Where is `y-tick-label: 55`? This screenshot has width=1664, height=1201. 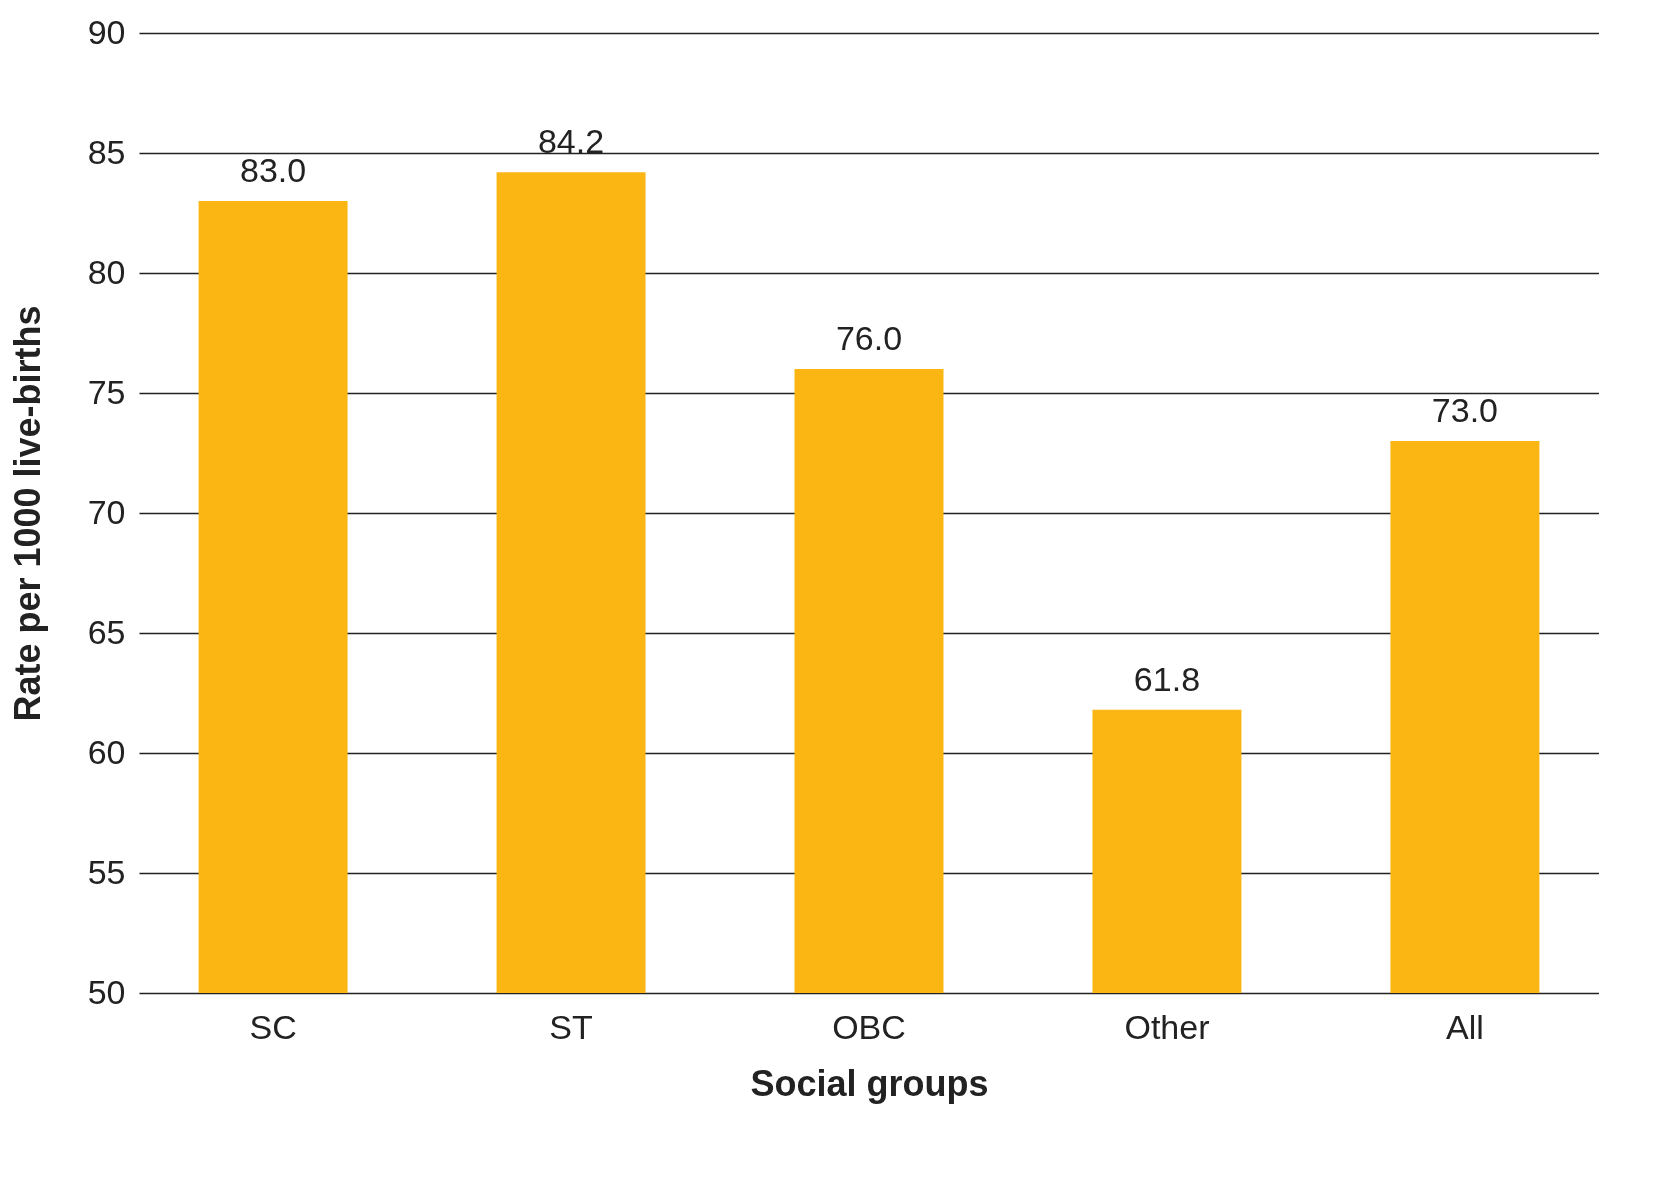
y-tick-label: 55 is located at coordinates (106, 871).